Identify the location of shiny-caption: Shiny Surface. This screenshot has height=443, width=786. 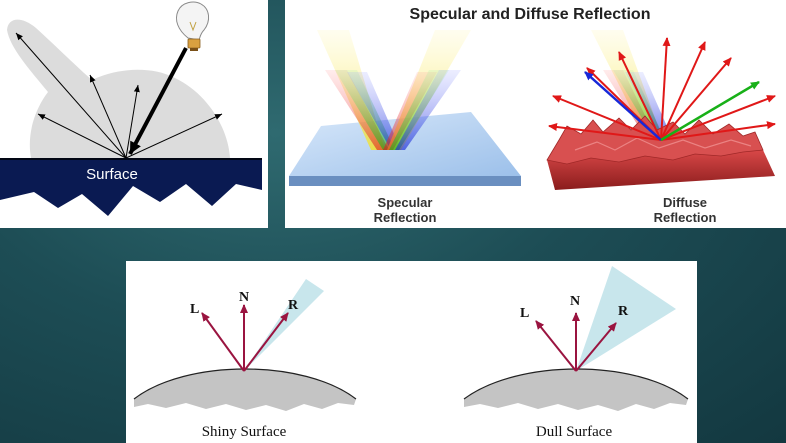
(244, 432).